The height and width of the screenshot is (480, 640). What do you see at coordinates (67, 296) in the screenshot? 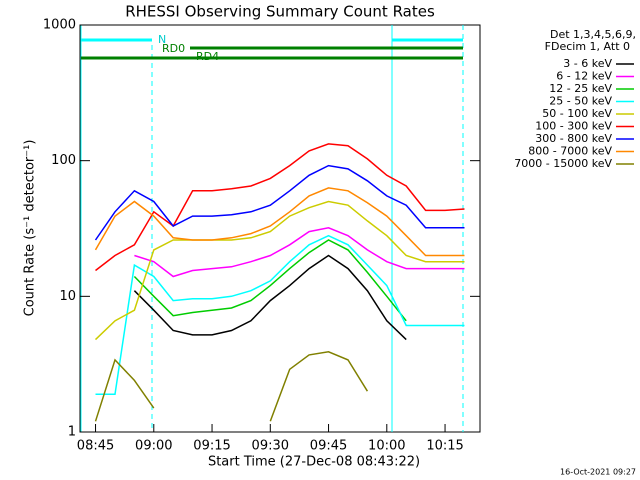
I see `y-tick-label: 10` at bounding box center [67, 296].